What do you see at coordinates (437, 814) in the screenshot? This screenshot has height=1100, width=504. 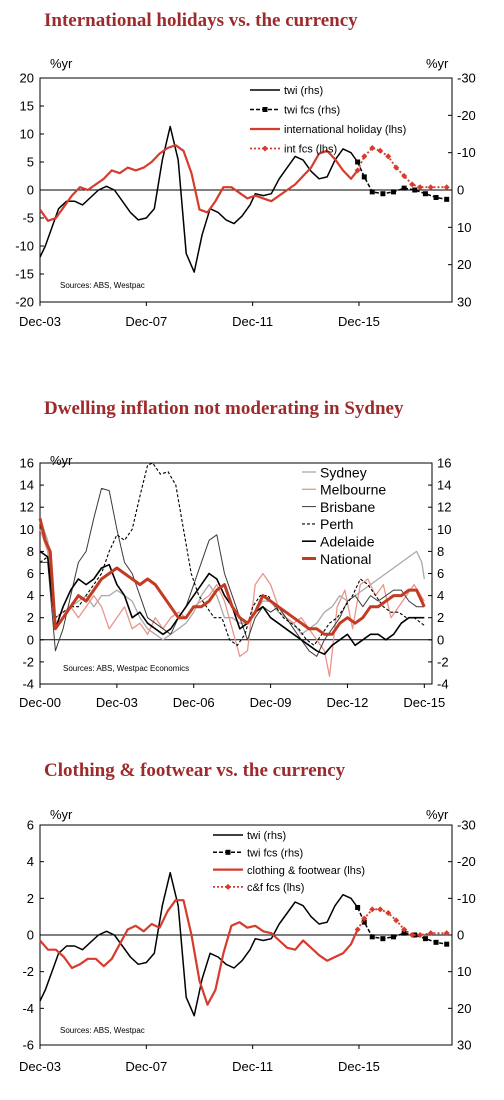 I see `chart-3-right-unit: %yr` at bounding box center [437, 814].